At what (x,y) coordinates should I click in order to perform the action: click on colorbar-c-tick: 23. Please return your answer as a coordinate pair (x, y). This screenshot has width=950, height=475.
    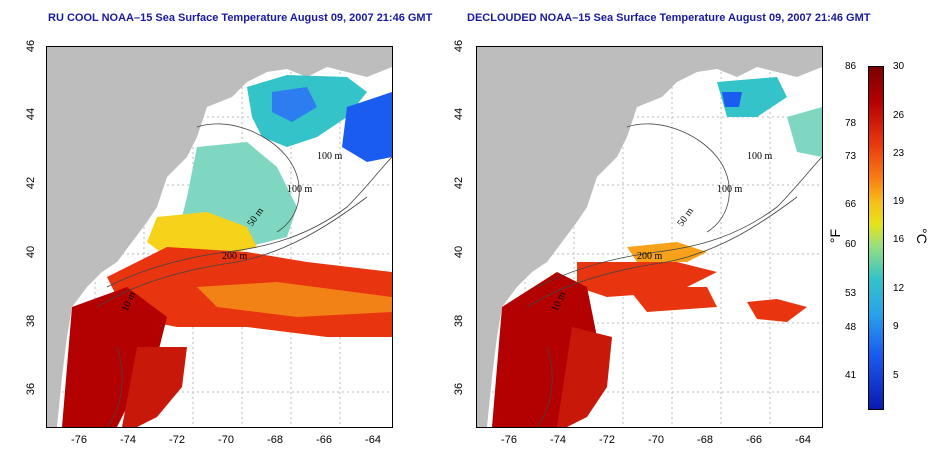
    Looking at the image, I should click on (899, 153).